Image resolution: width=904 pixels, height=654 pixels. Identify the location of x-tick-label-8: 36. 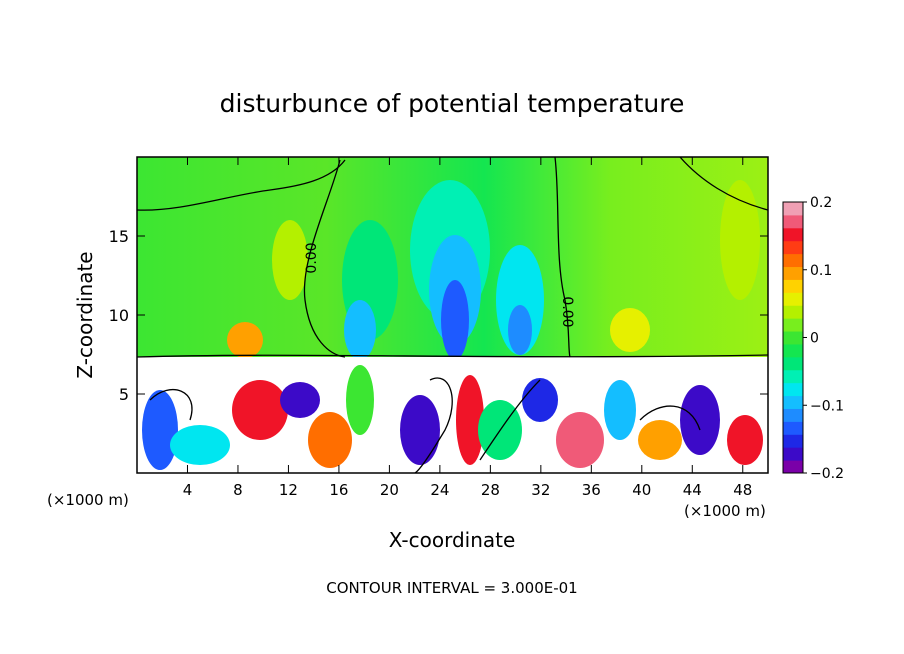
(591, 490).